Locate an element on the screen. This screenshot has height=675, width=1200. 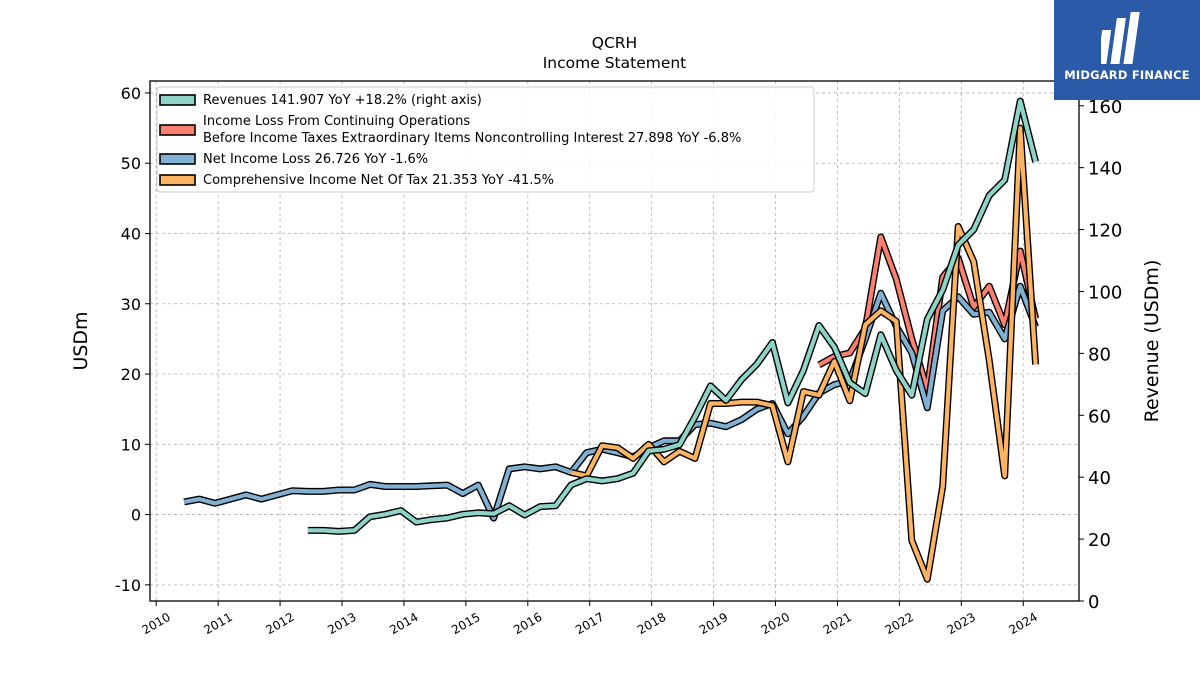
y-right-tick-label: 140 is located at coordinates (1105, 169).